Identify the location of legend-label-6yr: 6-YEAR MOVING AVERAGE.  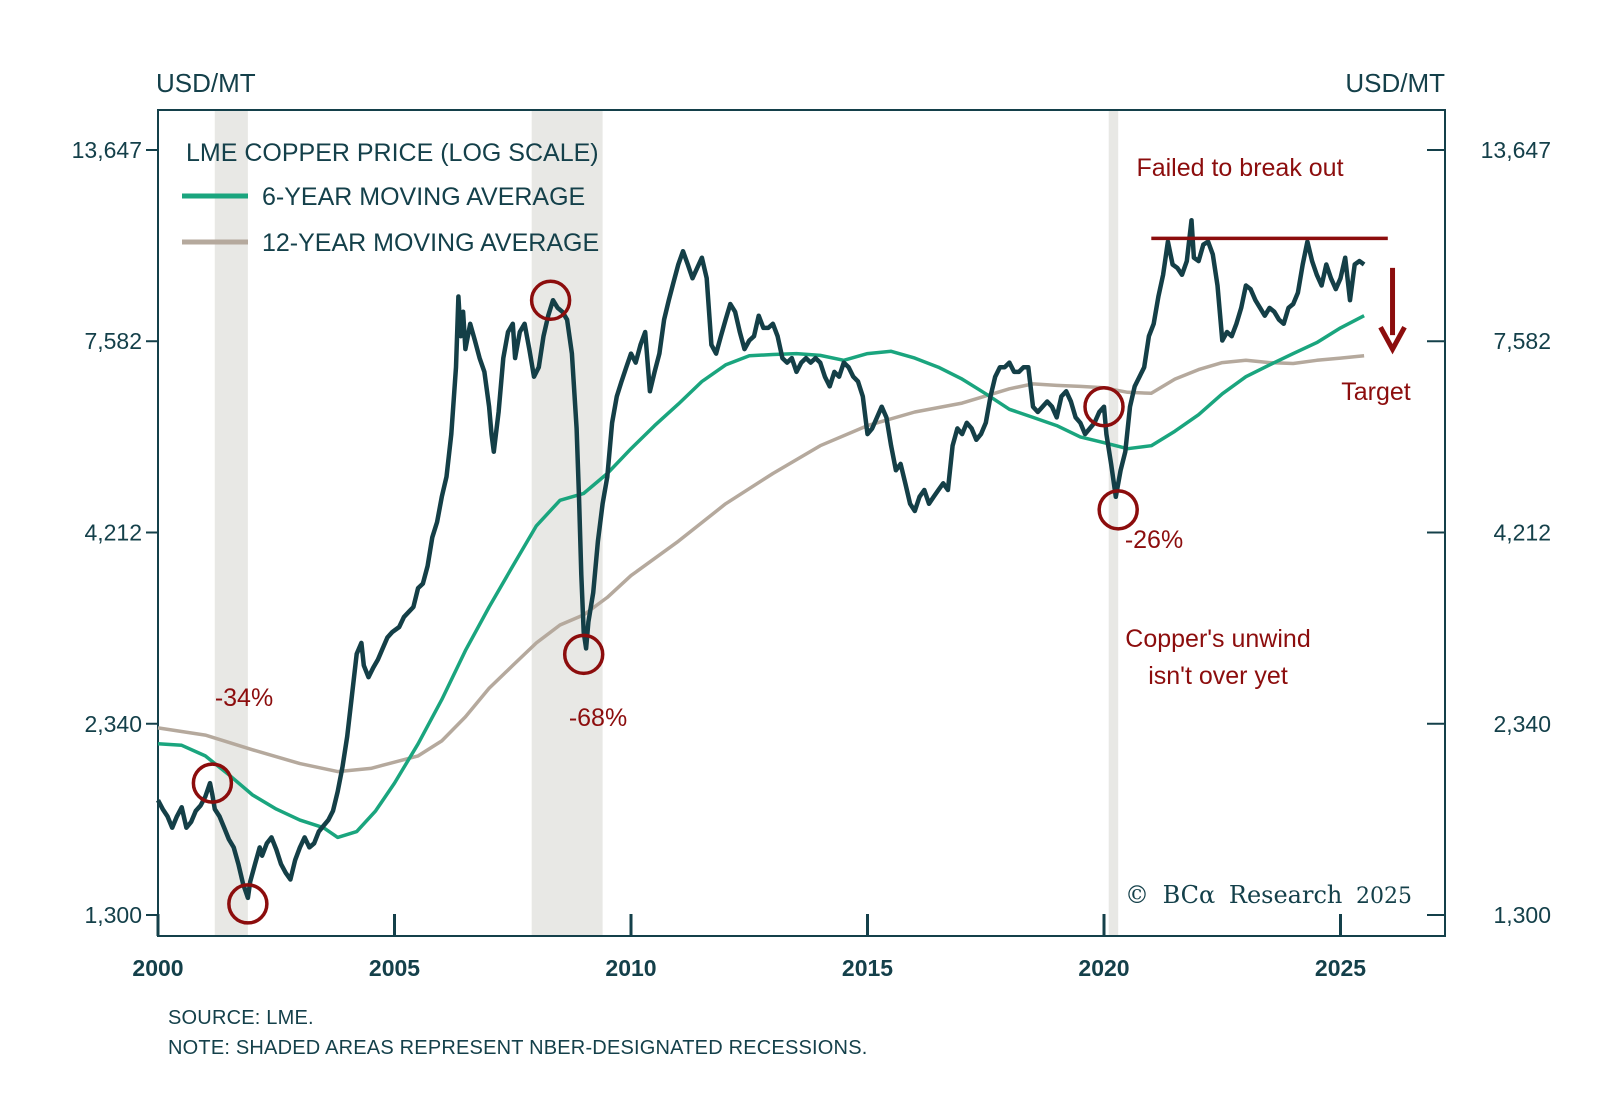
(423, 197).